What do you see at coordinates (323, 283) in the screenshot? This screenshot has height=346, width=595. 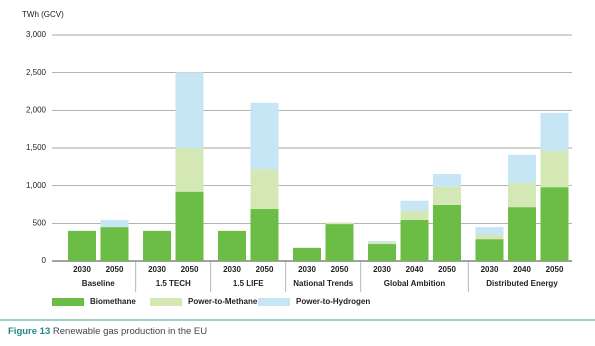 I see `group-label: National Trends` at bounding box center [323, 283].